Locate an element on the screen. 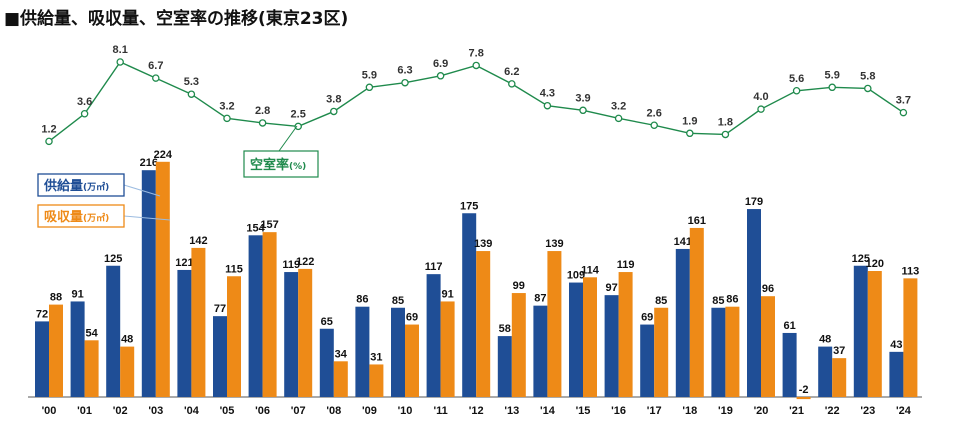 Image resolution: width=960 pixels, height=432 pixels. absorption-value-label-1: 54 is located at coordinates (91, 333).